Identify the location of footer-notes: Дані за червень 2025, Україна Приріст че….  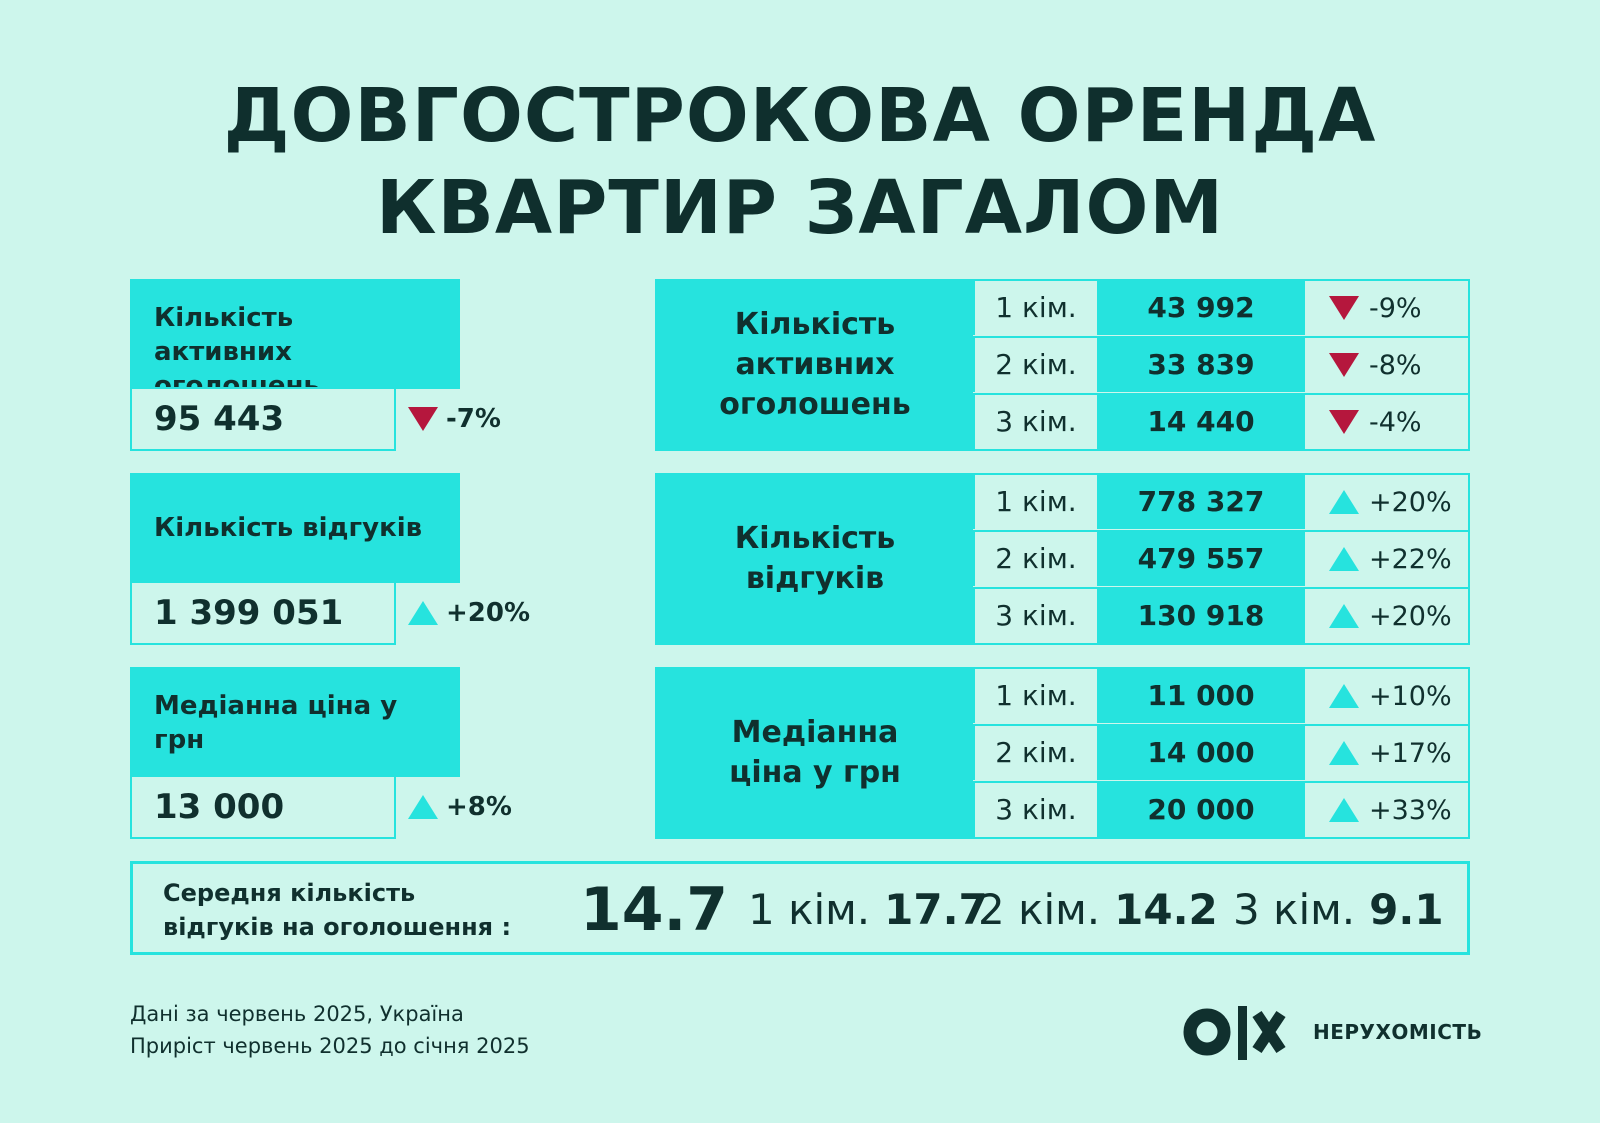
(330, 1030).